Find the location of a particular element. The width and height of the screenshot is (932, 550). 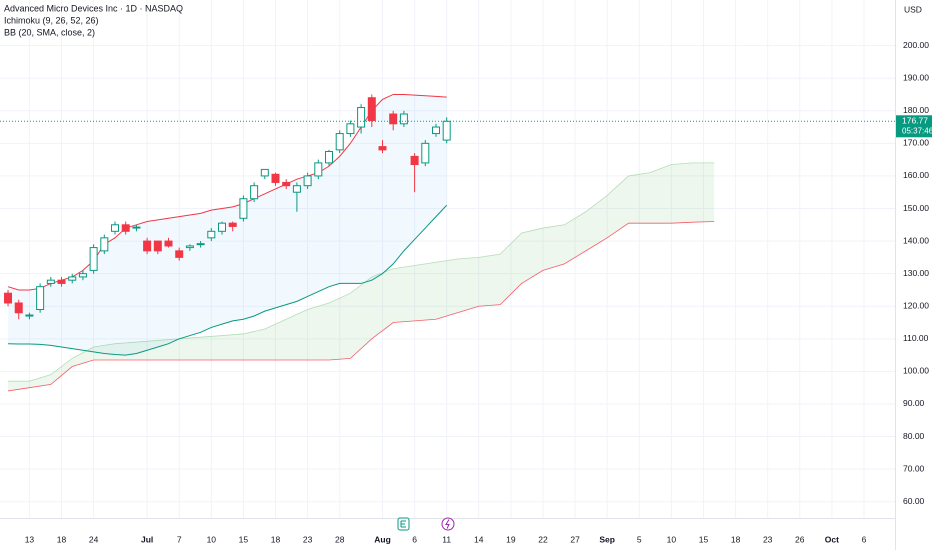

y-tick-label: 110.00 is located at coordinates (916, 338).